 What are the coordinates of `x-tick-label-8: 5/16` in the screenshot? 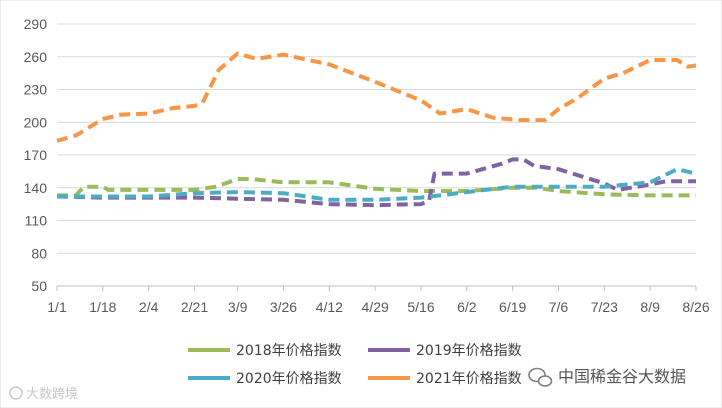 It's located at (420, 307).